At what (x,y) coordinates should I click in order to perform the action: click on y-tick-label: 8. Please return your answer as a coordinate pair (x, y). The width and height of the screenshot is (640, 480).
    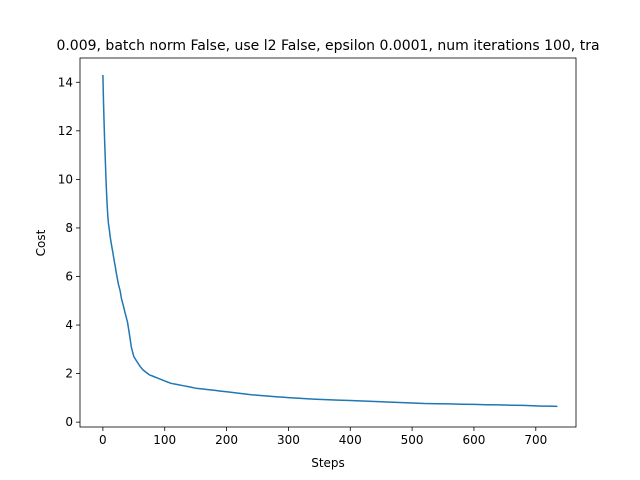
    Looking at the image, I should click on (69, 228).